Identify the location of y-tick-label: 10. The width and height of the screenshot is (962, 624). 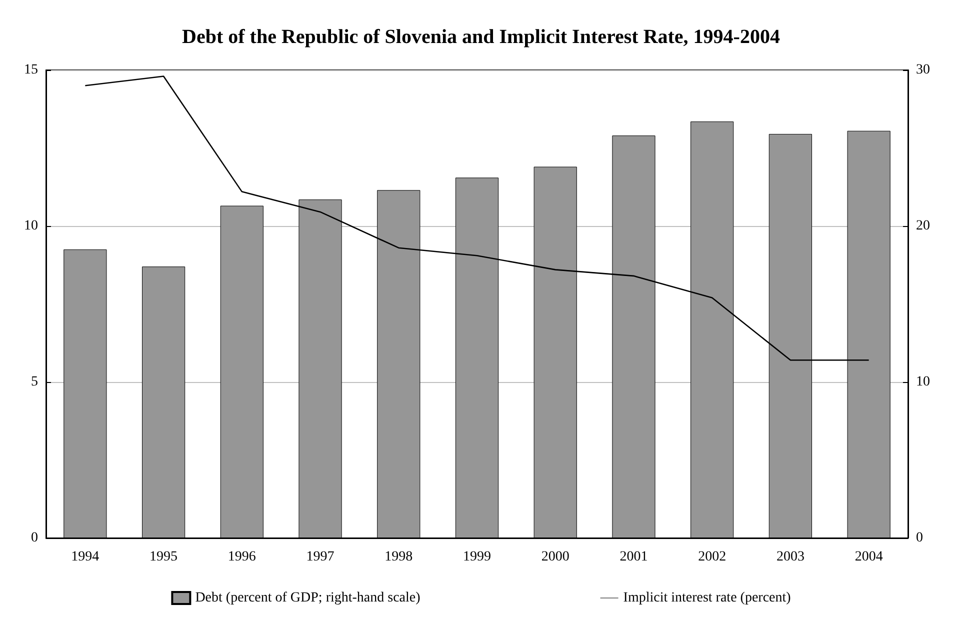
(31, 226).